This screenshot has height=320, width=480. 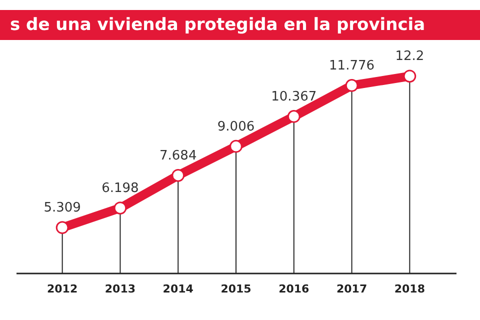 I want to click on x-tick-label: 2013, so click(x=120, y=289).